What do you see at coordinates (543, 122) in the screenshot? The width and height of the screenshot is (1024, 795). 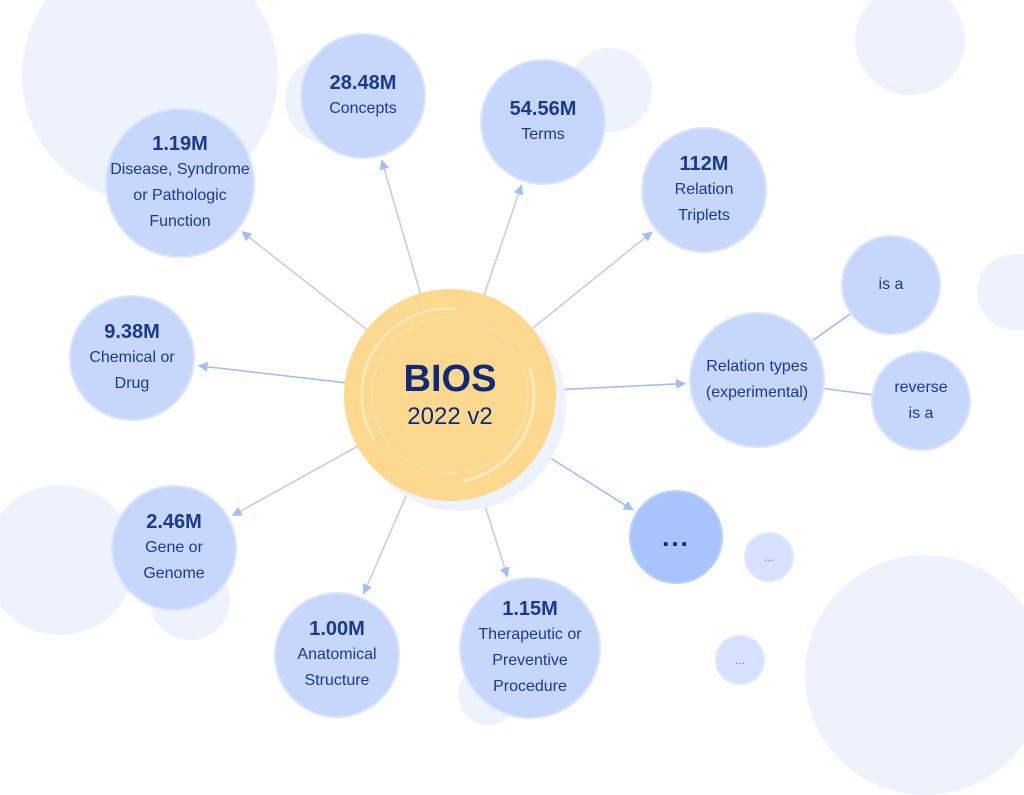 I see `node-terms: 54.56M Terms` at bounding box center [543, 122].